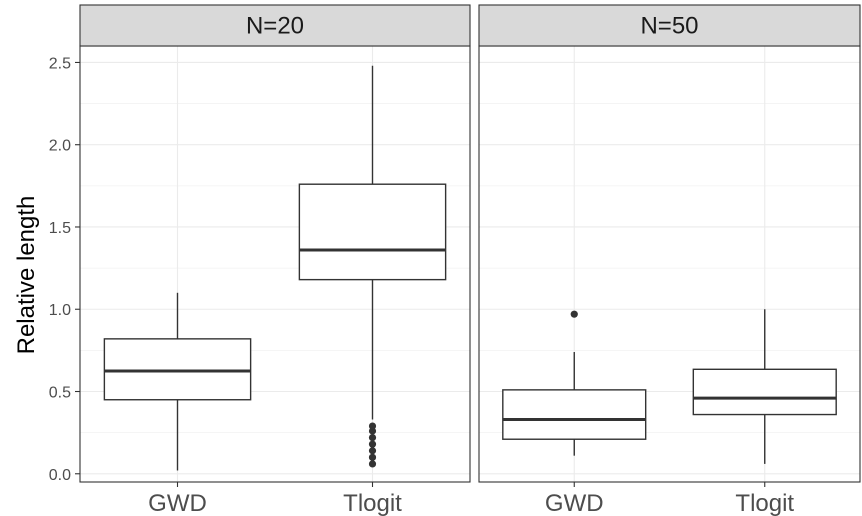  I want to click on strip-label: N=20, so click(275, 26).